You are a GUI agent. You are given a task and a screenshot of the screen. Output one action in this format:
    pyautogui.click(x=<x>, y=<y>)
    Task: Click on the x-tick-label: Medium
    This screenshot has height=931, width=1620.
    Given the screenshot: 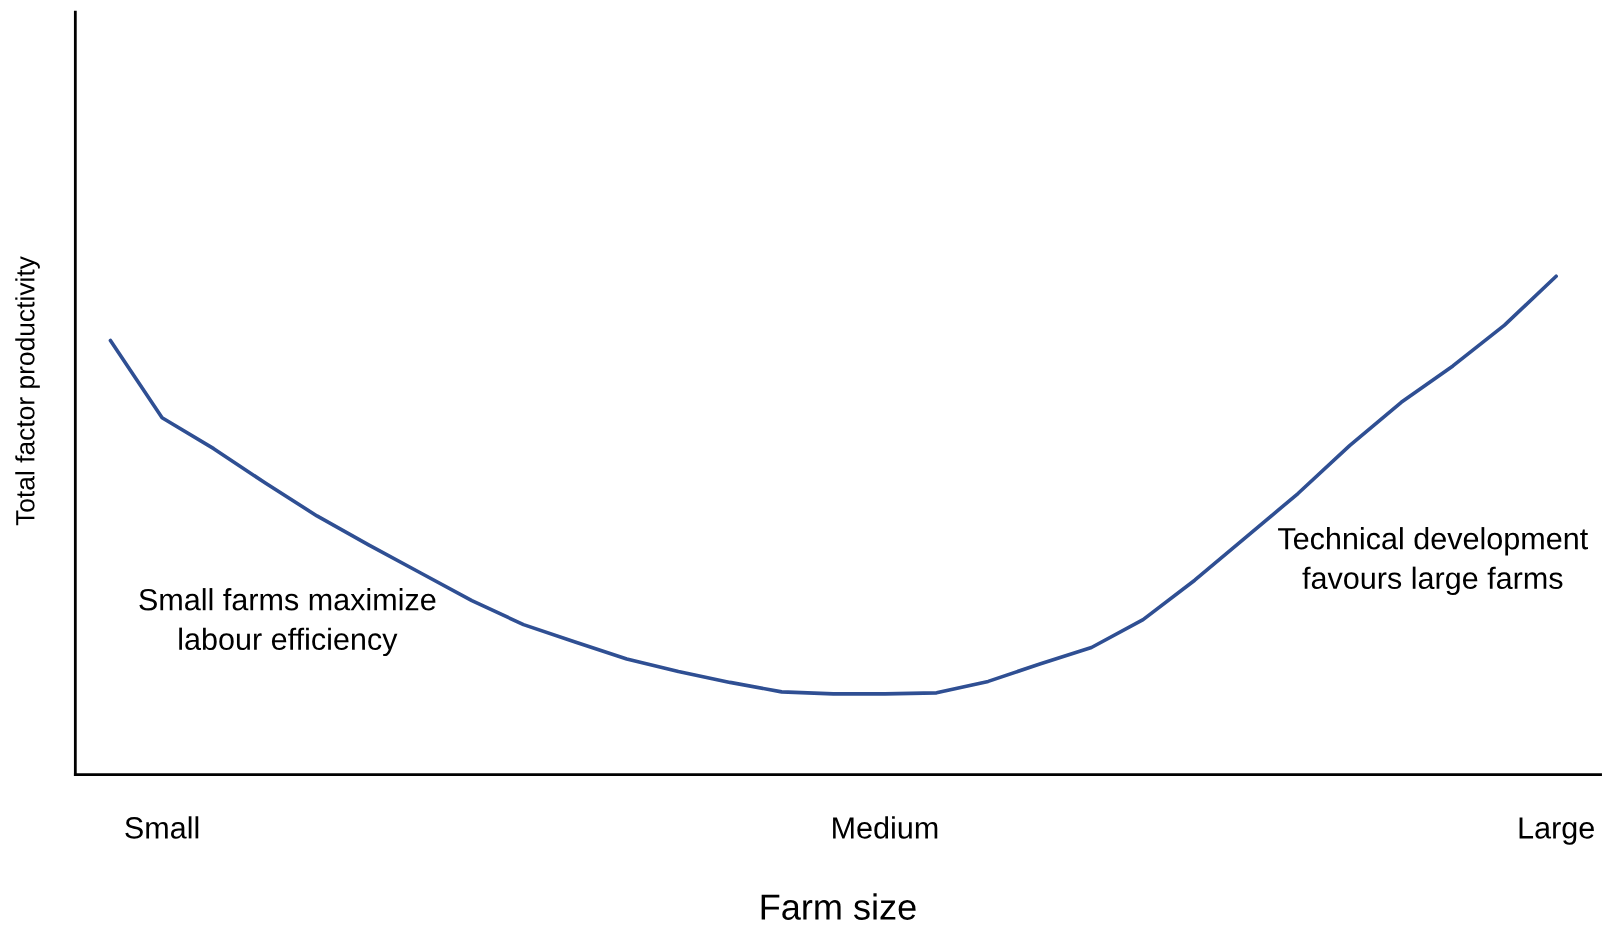 What is the action you would take?
    pyautogui.click(x=885, y=827)
    